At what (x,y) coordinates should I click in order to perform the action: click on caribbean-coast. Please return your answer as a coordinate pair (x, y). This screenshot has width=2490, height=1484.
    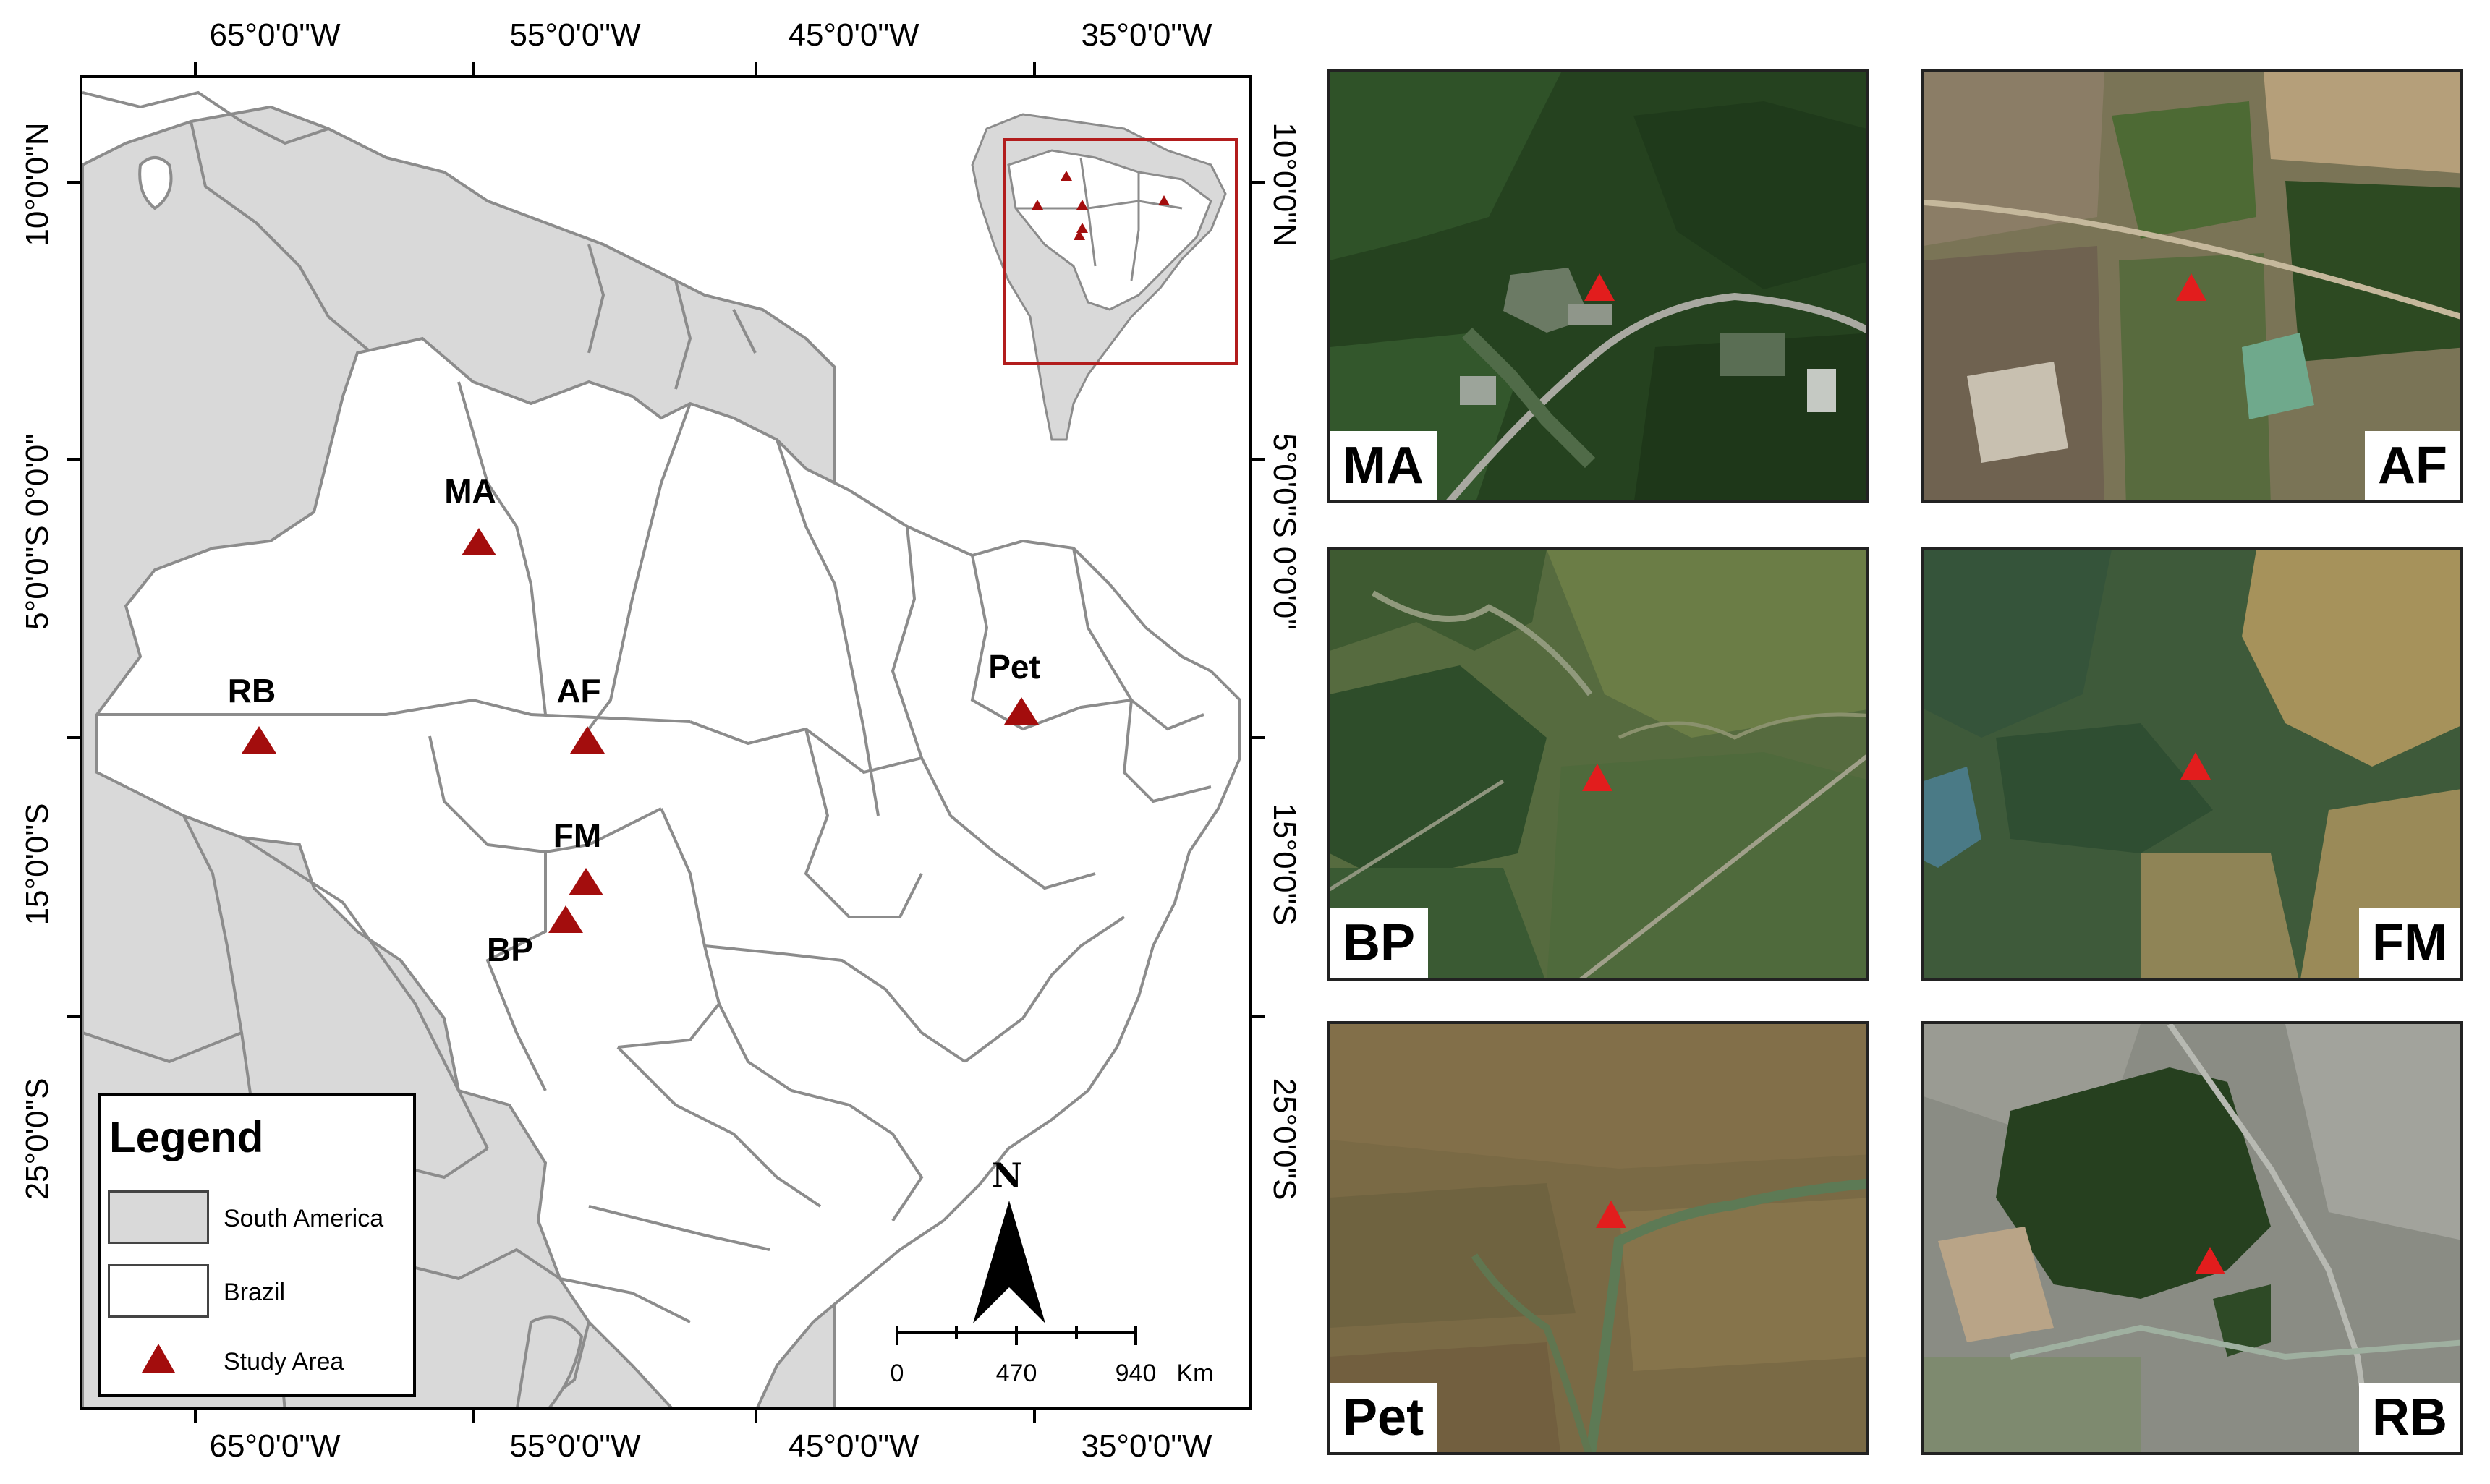
    Looking at the image, I should click on (205, 117).